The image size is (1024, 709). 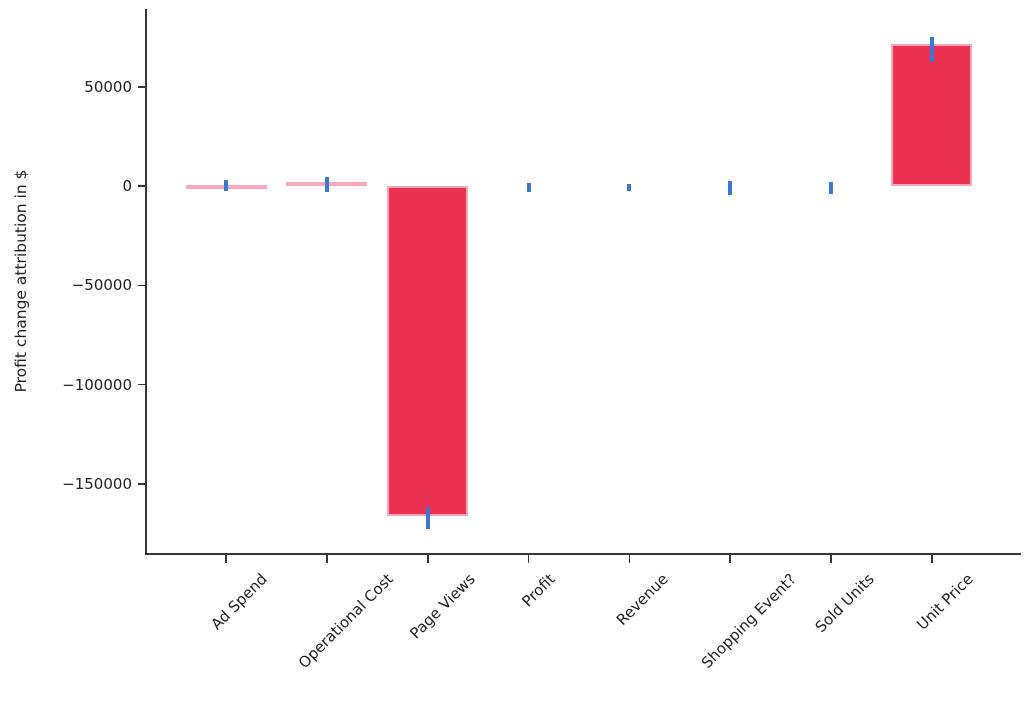 What do you see at coordinates (945, 602) in the screenshot?
I see `x-tick-label: Unit Price` at bounding box center [945, 602].